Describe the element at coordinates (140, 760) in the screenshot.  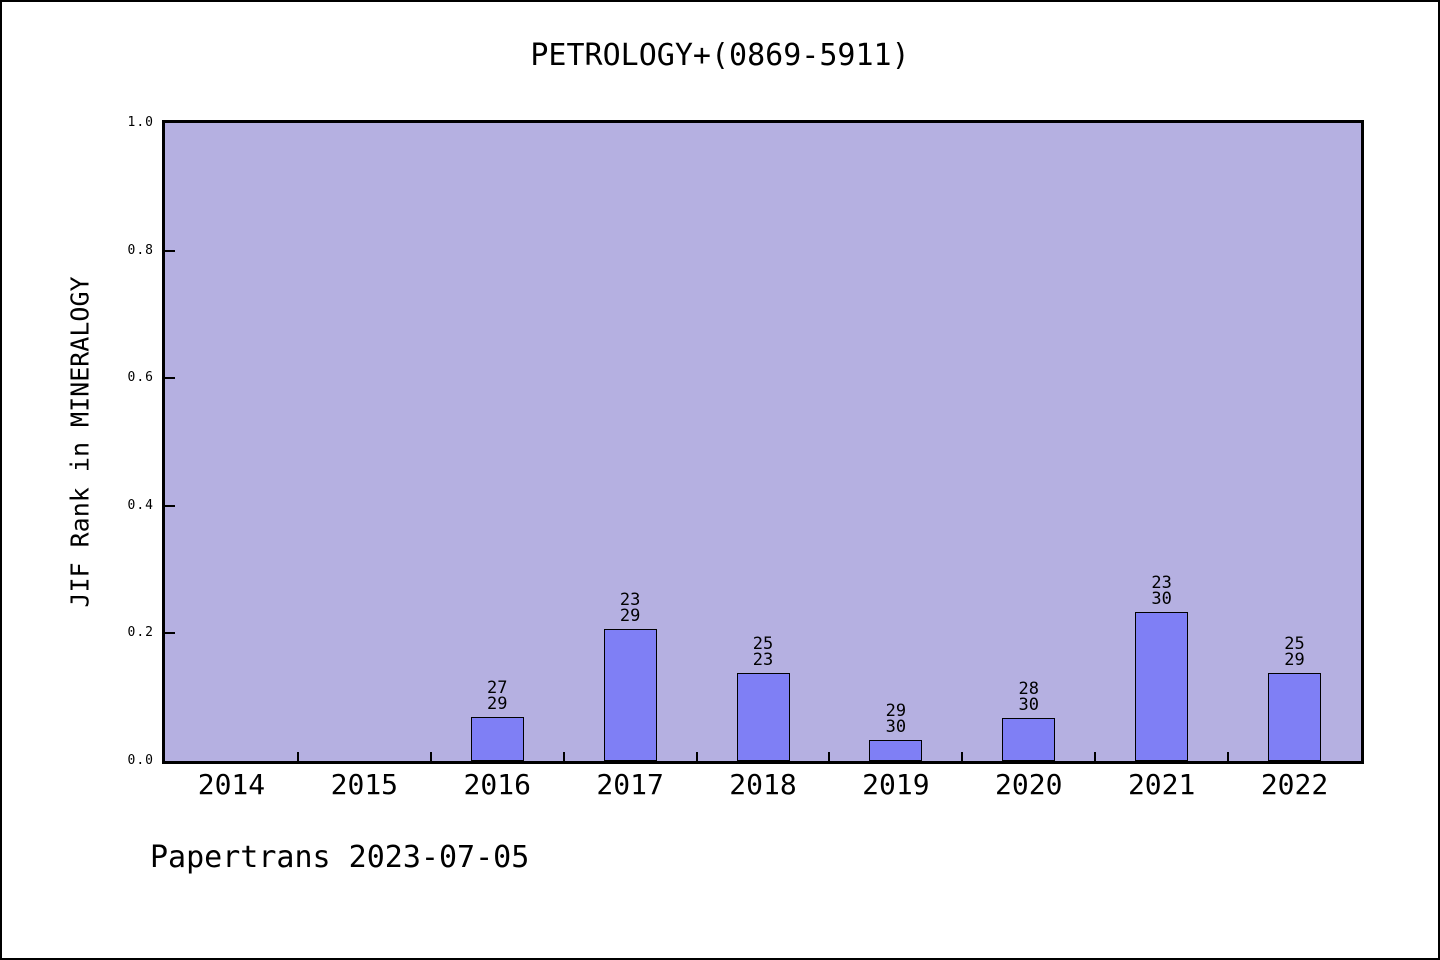
I see `y-tick-label: 0.0` at that location.